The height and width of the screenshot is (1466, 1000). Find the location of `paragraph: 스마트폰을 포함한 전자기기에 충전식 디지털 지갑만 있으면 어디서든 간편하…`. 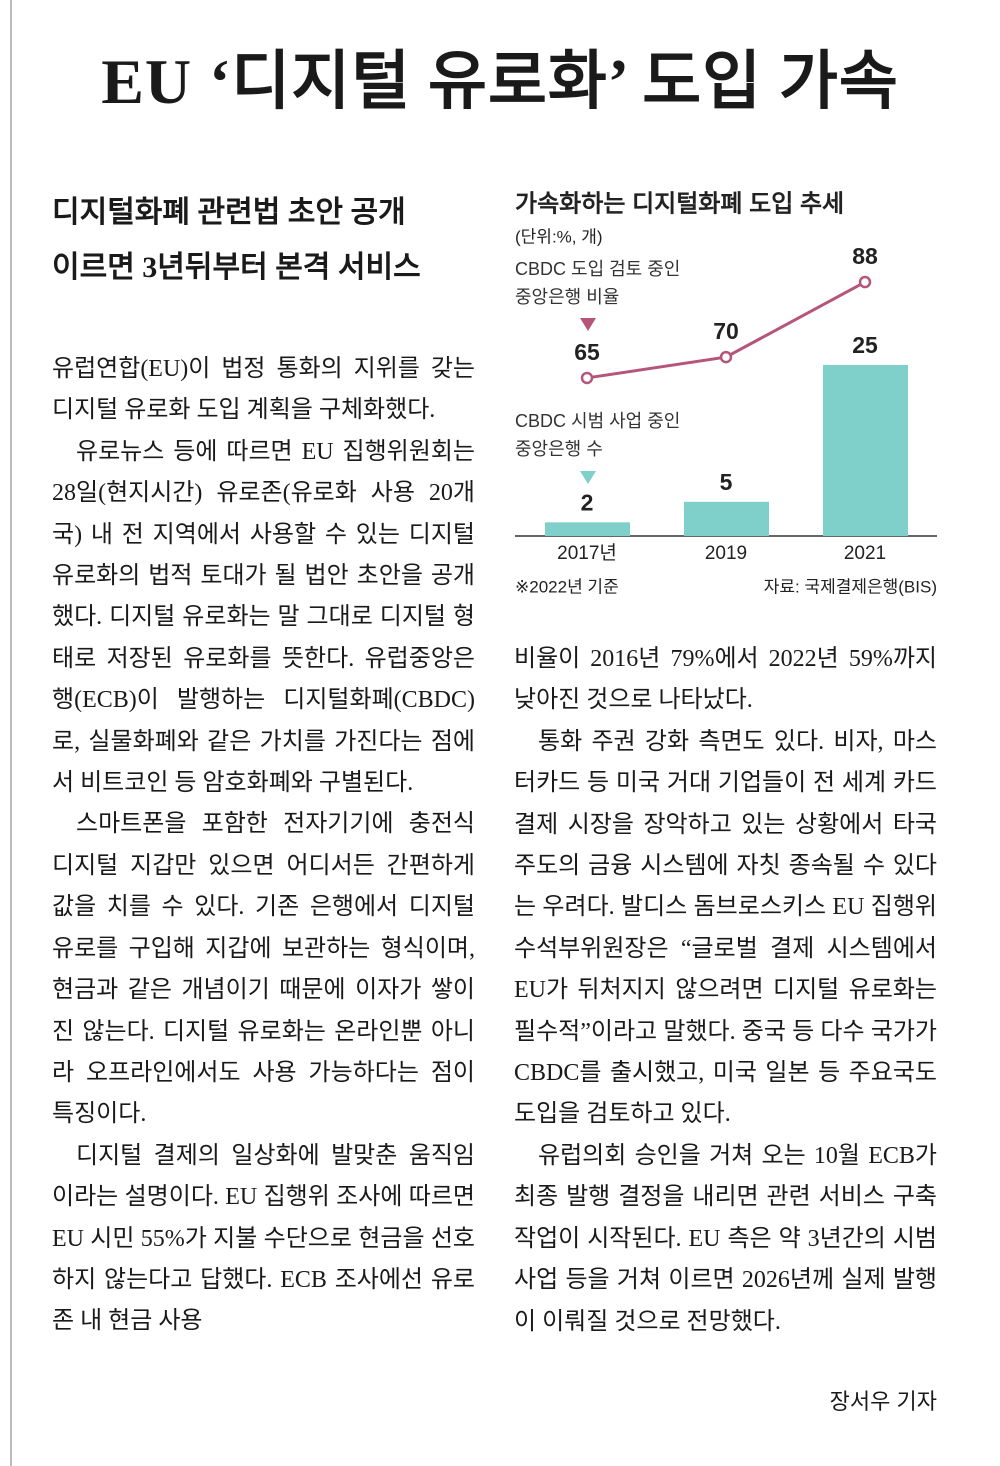

paragraph: 스마트폰을 포함한 전자기기에 충전식 디지털 지갑만 있으면 어디서든 간편하… is located at coordinates (263, 969).